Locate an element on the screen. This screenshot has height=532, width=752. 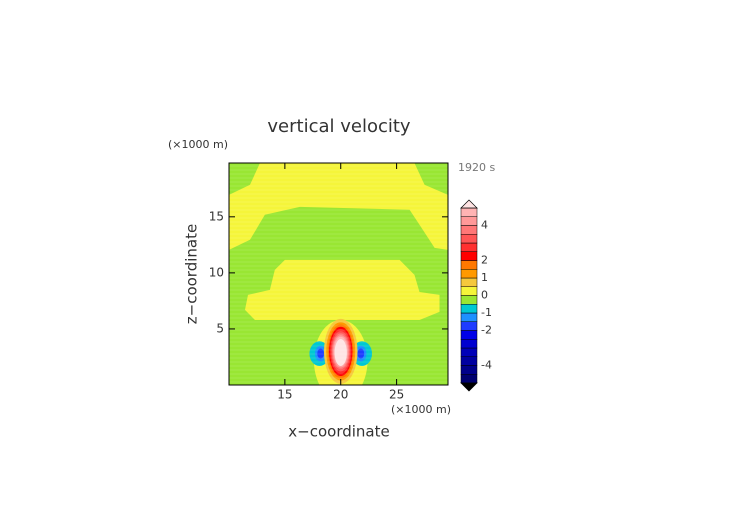
colorbar-over is located at coordinates (469, 204).